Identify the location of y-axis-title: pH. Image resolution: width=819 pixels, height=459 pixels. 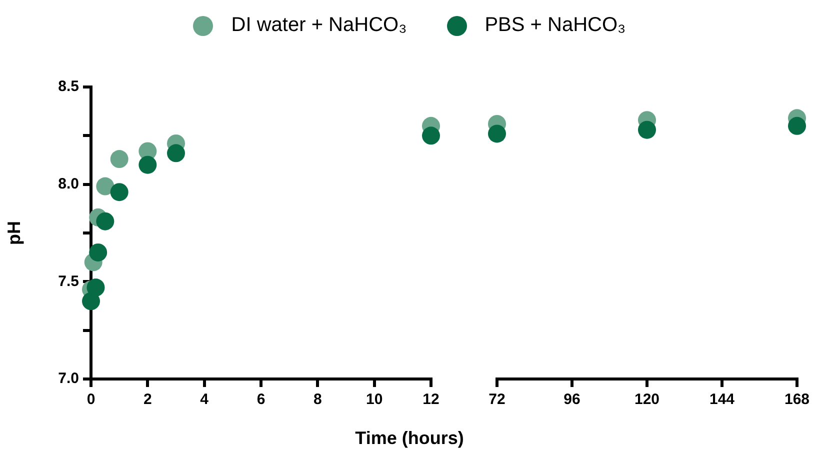
(14, 233).